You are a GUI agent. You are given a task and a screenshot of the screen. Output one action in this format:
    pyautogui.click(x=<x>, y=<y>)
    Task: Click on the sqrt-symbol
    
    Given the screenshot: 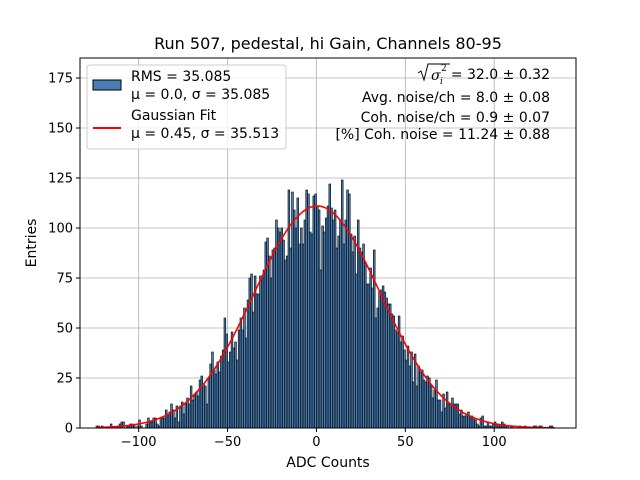 What is the action you would take?
    pyautogui.click(x=433, y=72)
    